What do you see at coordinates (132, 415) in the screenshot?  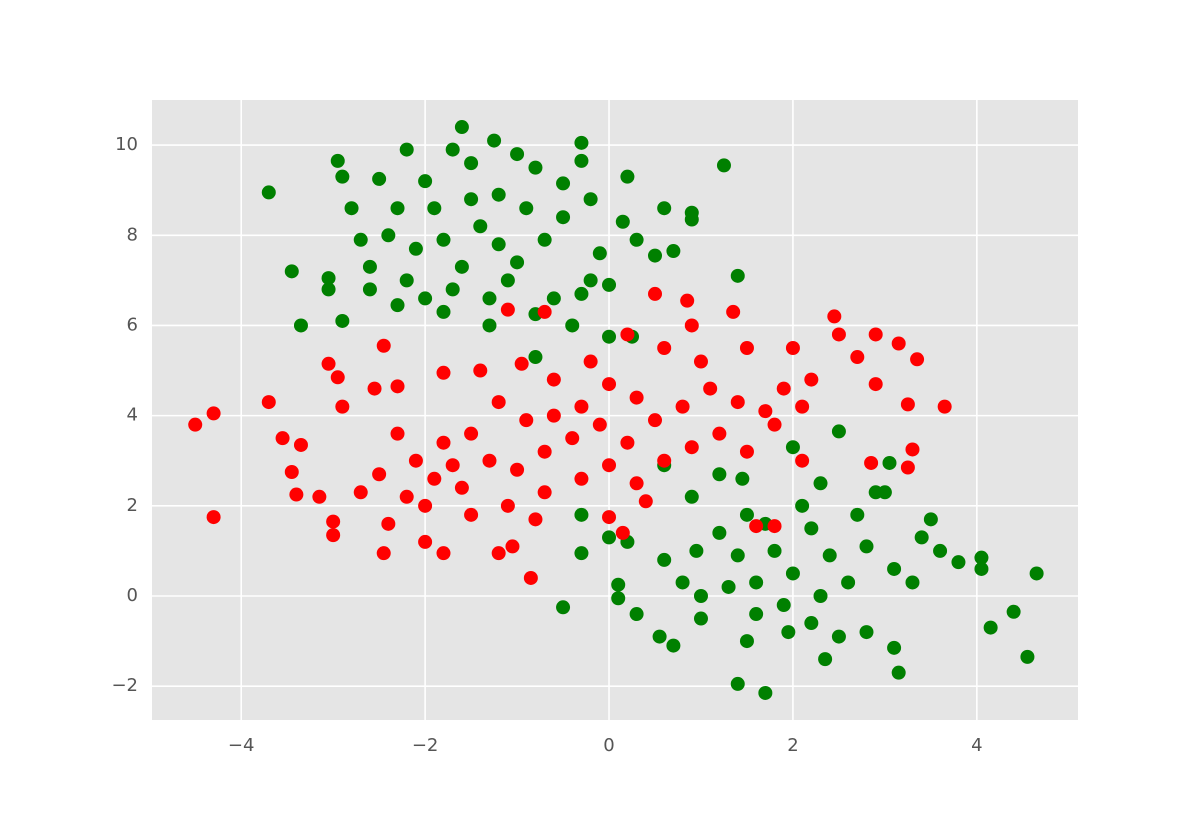 I see `y-tick-label: 4` at bounding box center [132, 415].